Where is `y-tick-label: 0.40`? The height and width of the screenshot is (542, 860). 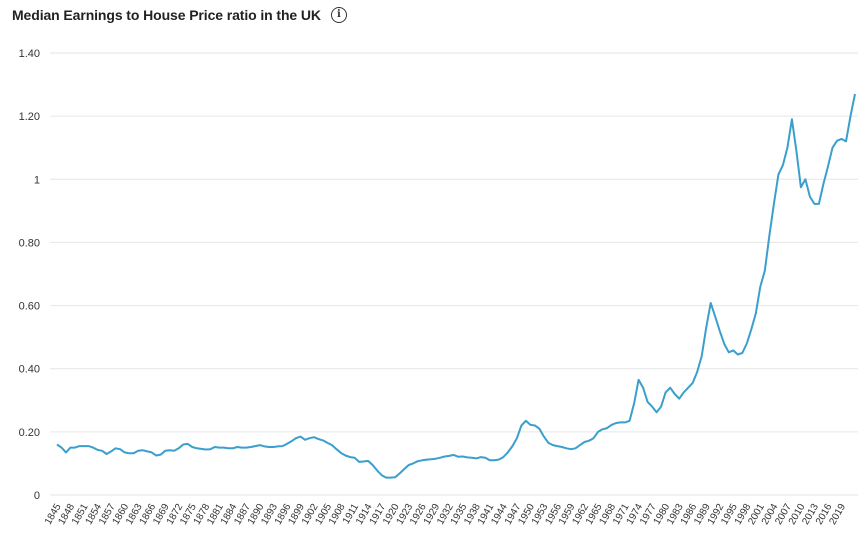
y-tick-label: 0.40 is located at coordinates (29, 370).